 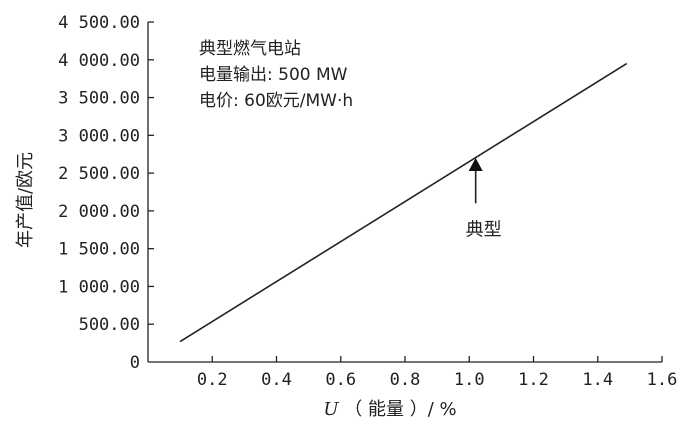 What do you see at coordinates (99, 174) in the screenshot?
I see `y-tick-label: 2 500.00` at bounding box center [99, 174].